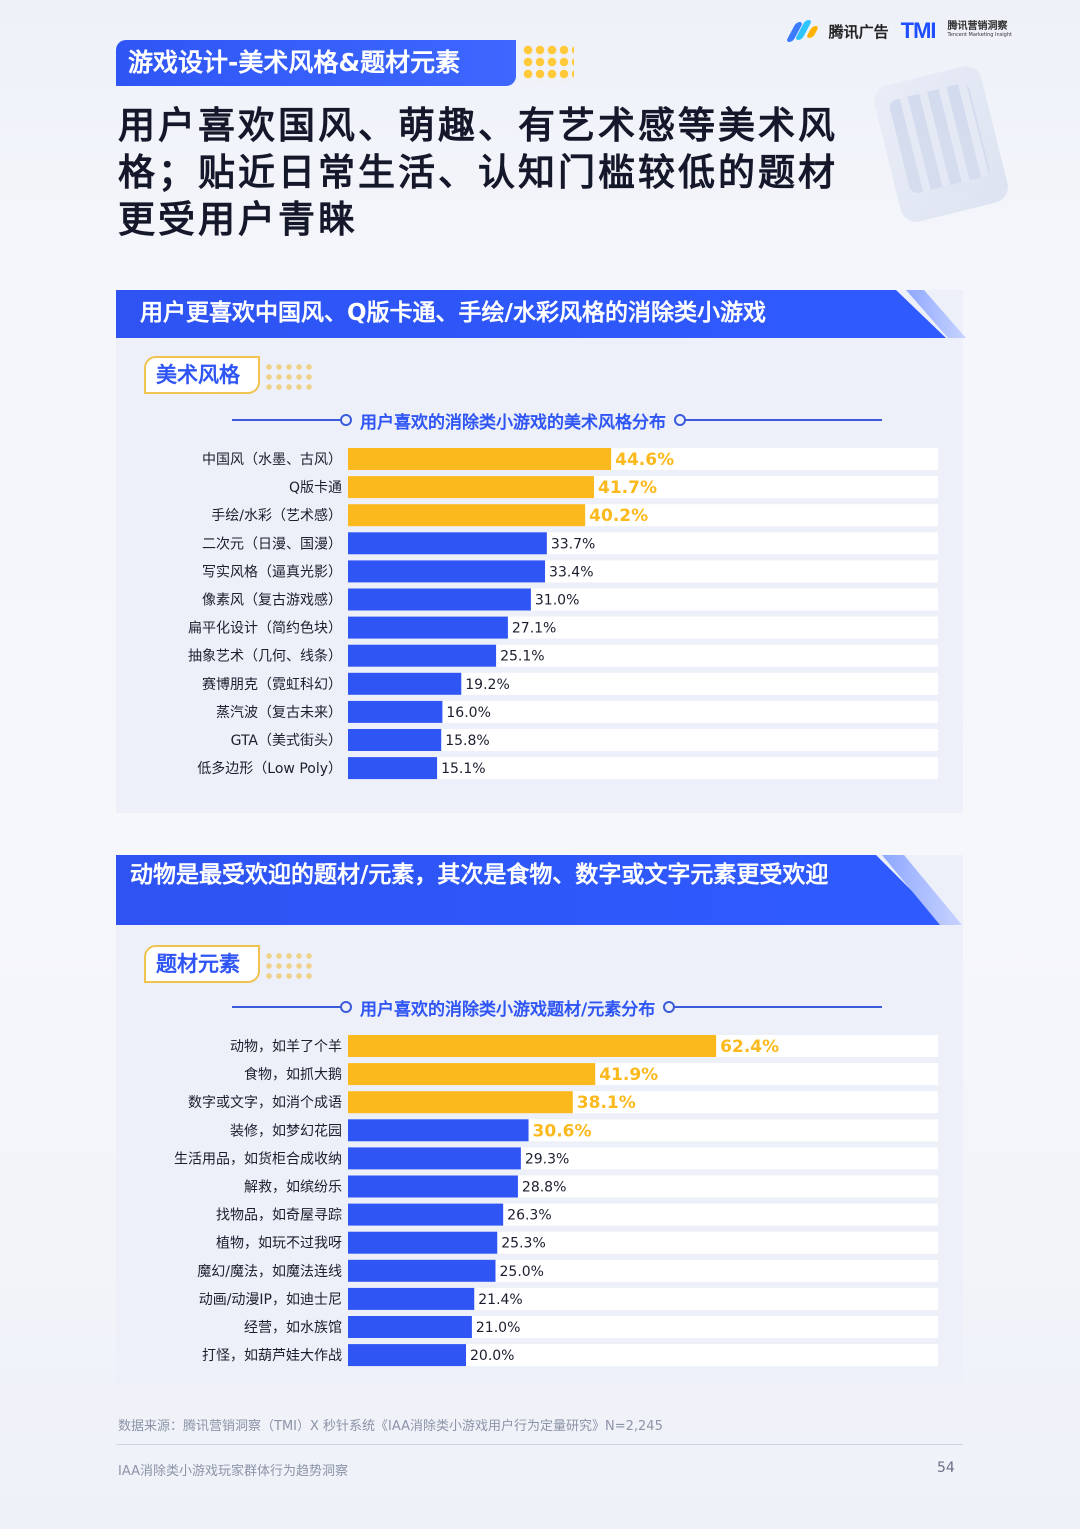 The image size is (1080, 1529). Describe the element at coordinates (272, 572) in the screenshot. I see `category-label: 写实风格（逼真光影）` at that location.